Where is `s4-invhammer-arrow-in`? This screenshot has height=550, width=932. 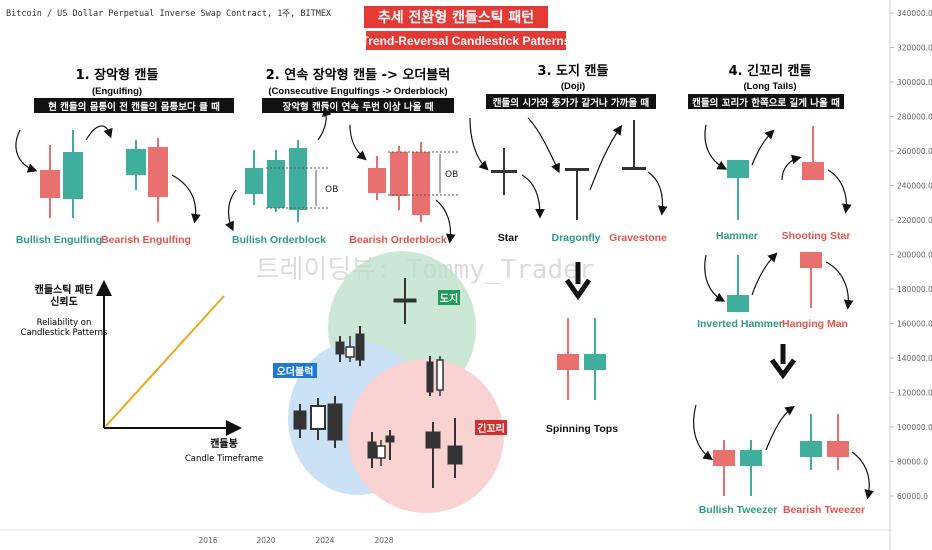 s4-invhammer-arrow-in is located at coordinates (715, 278).